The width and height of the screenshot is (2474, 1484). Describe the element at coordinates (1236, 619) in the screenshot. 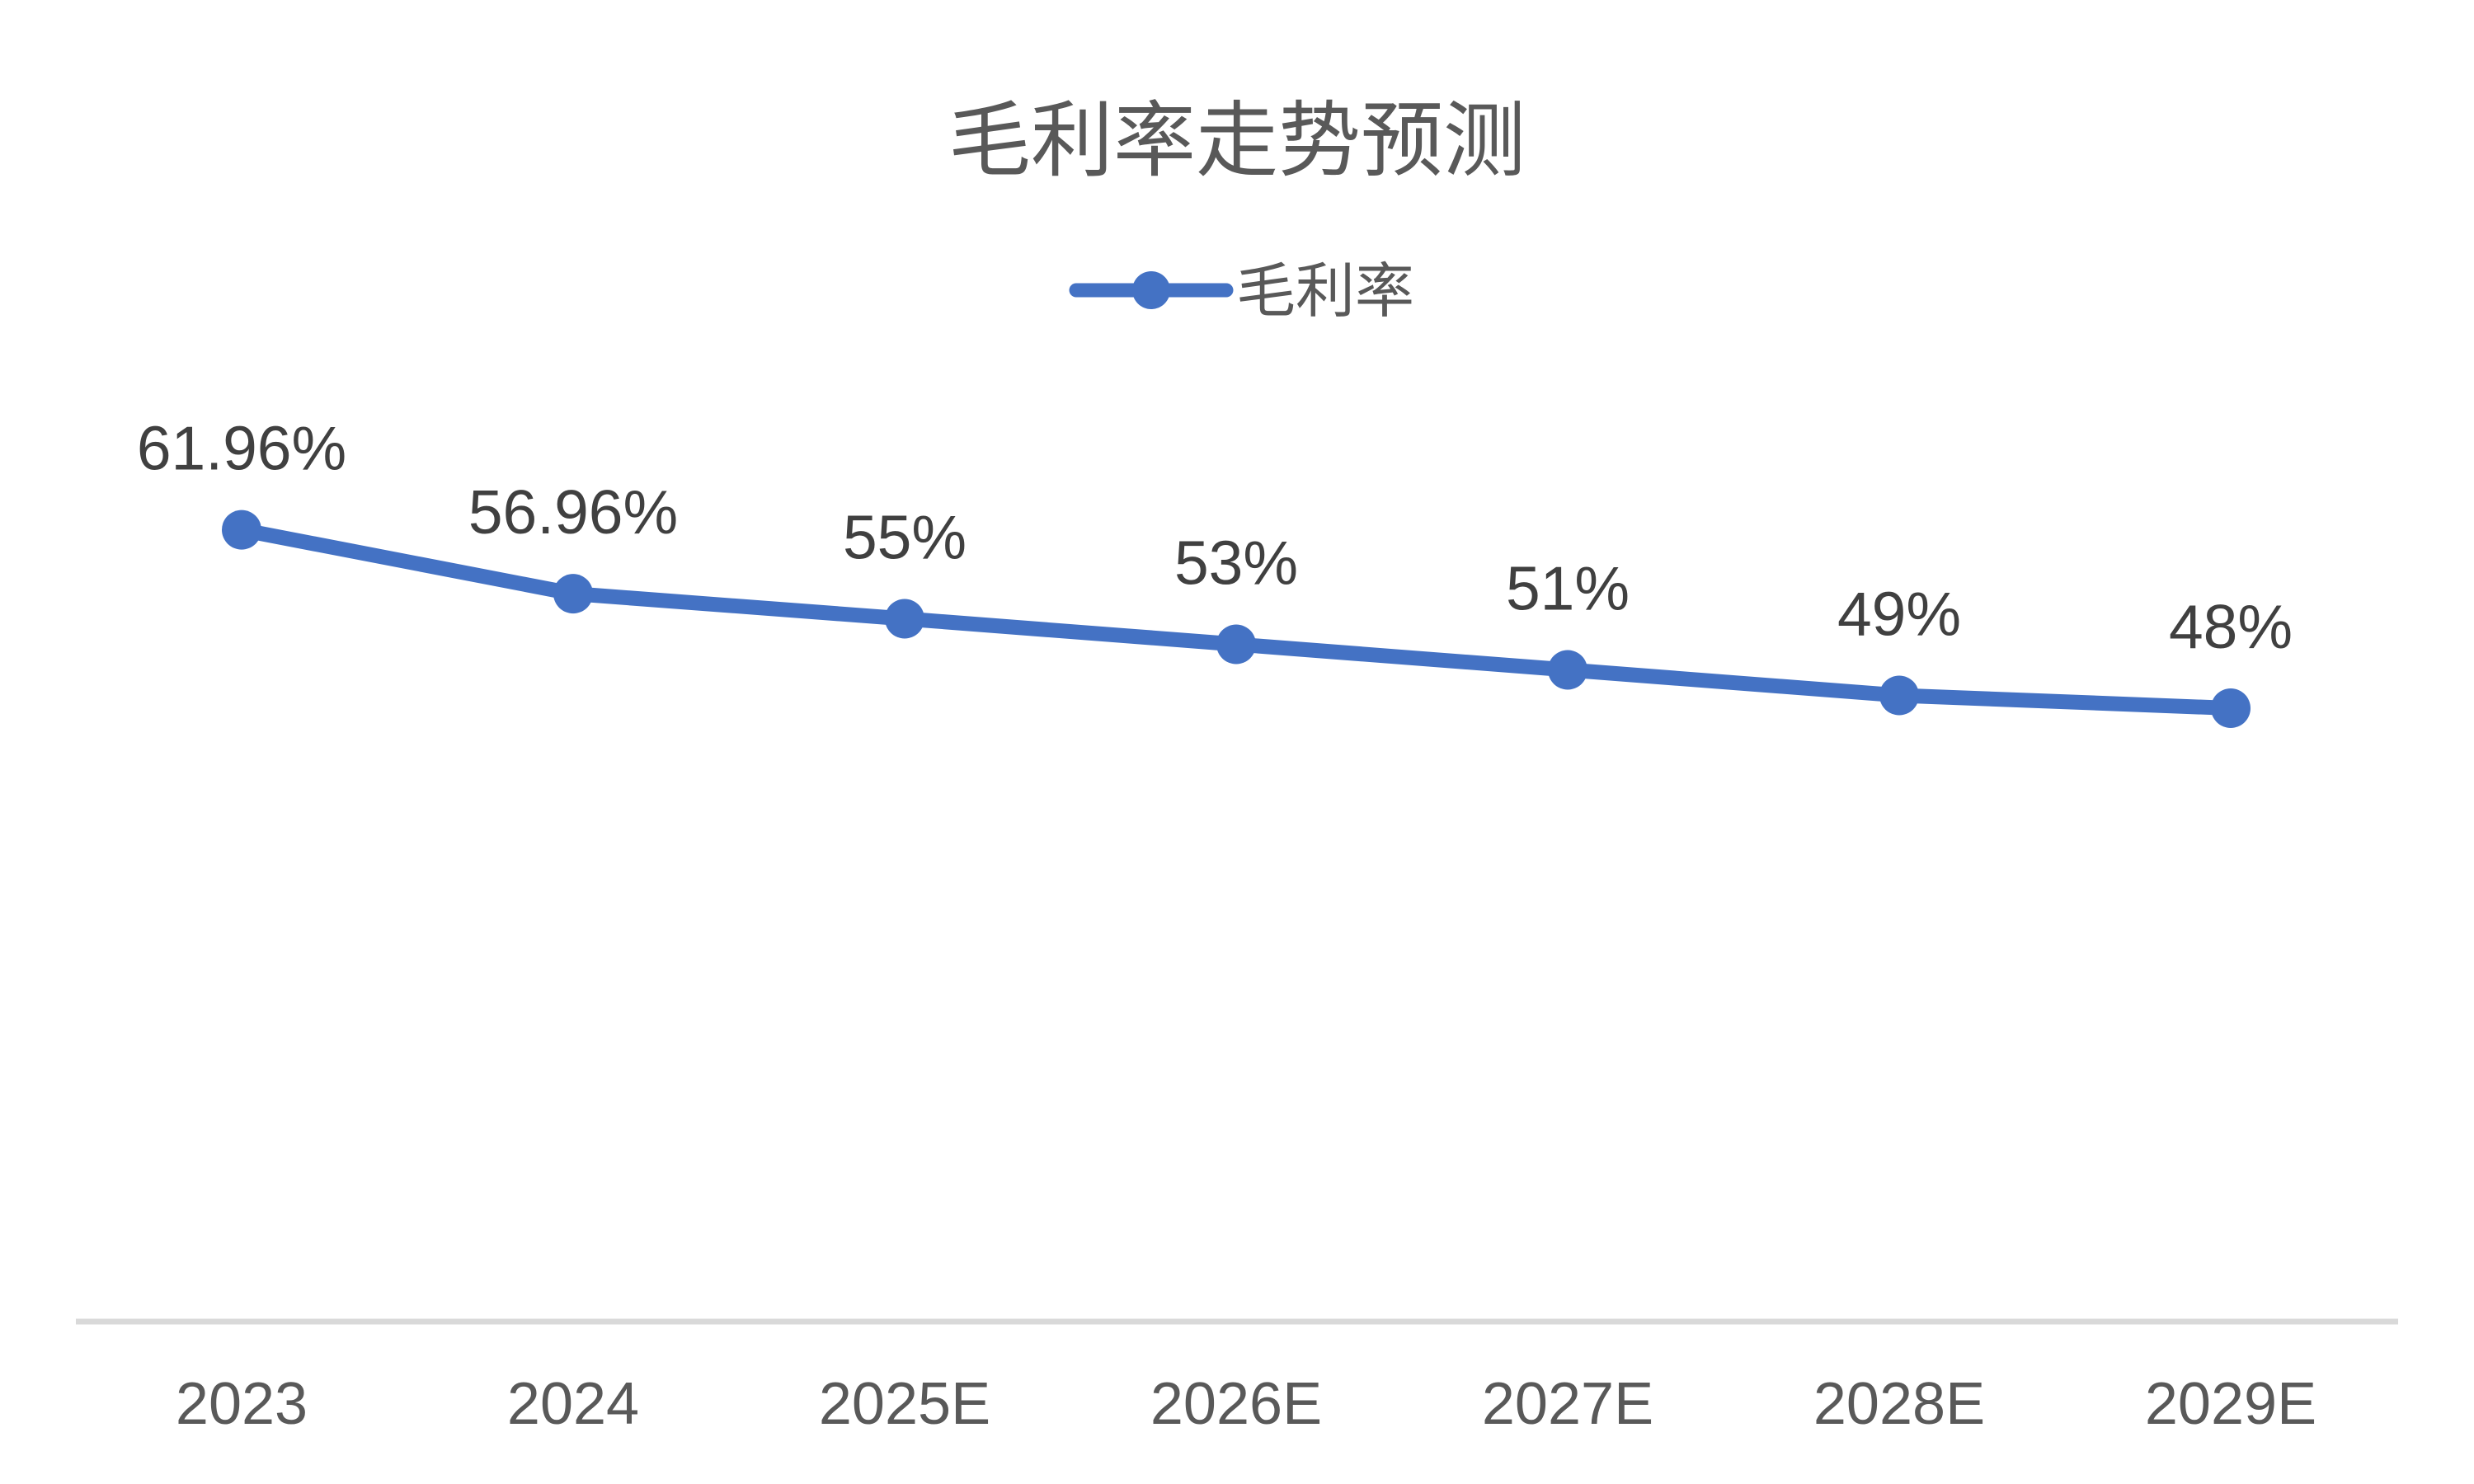

I see `series-gross-margin` at that location.